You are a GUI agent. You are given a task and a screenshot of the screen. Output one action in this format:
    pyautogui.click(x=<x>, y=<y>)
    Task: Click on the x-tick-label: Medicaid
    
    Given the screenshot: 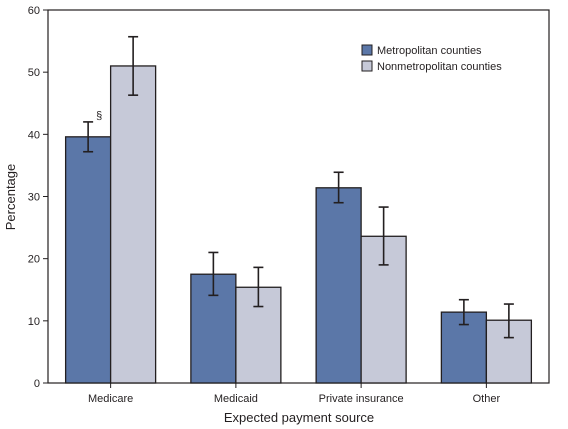 What is the action you would take?
    pyautogui.click(x=236, y=399)
    